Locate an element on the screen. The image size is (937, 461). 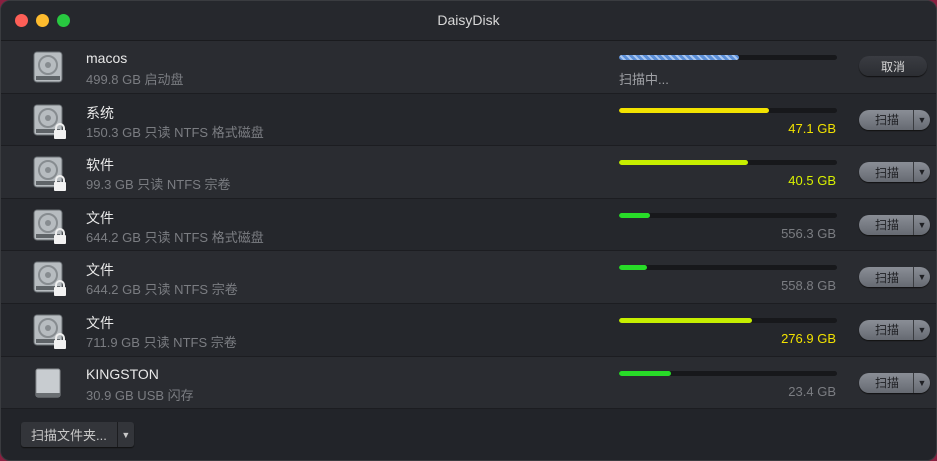
disk-info: 99.3 GB 只读 NTFS 宗卷 is located at coordinates (158, 185).